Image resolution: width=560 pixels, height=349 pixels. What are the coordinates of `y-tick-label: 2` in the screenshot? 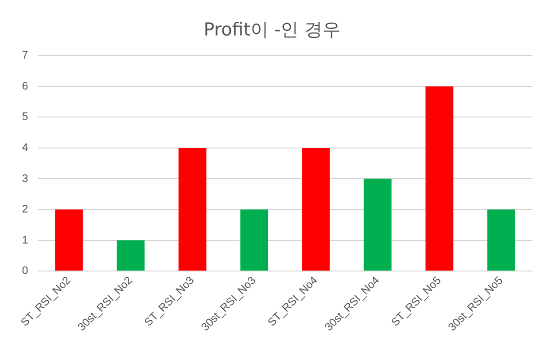 It's located at (25, 210).